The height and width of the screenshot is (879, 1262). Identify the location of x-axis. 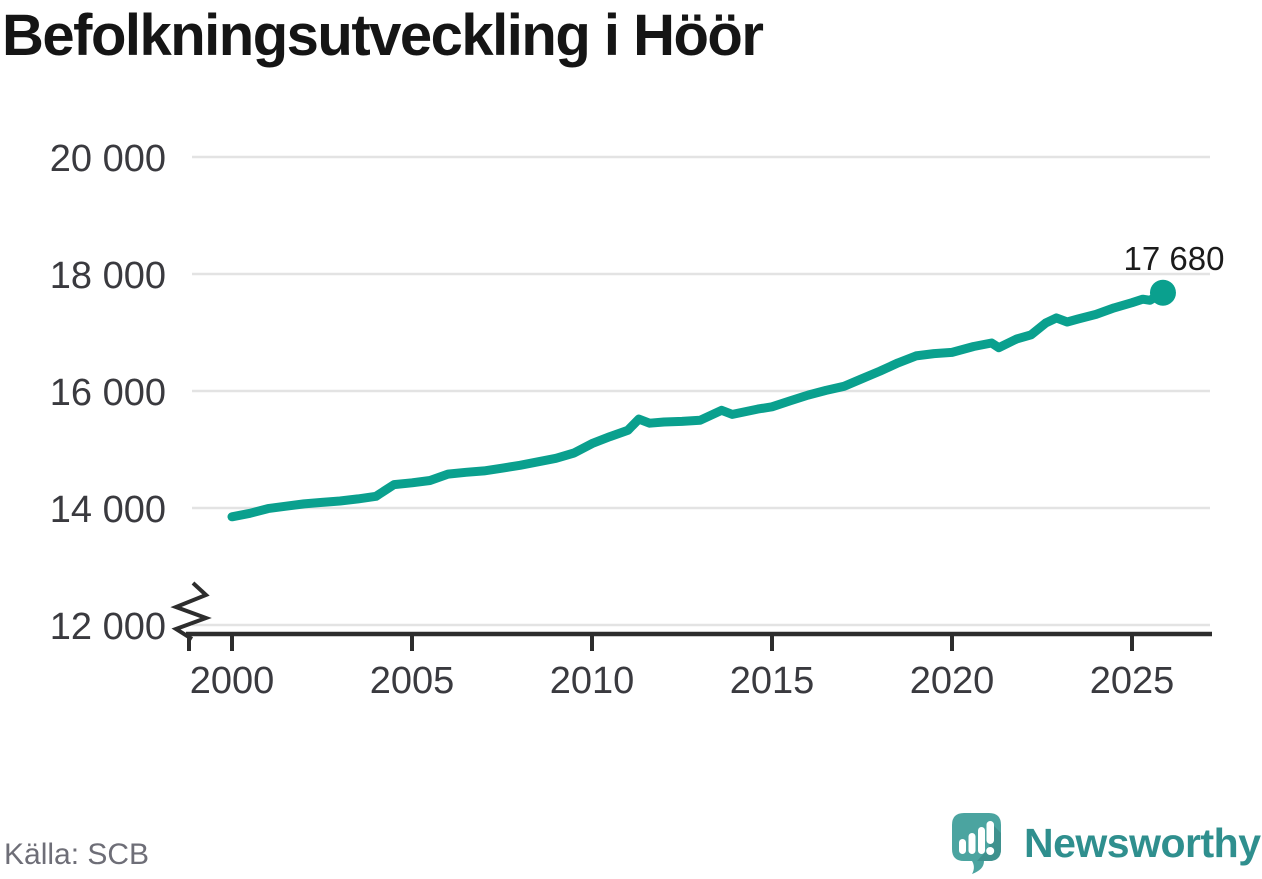
(699, 641).